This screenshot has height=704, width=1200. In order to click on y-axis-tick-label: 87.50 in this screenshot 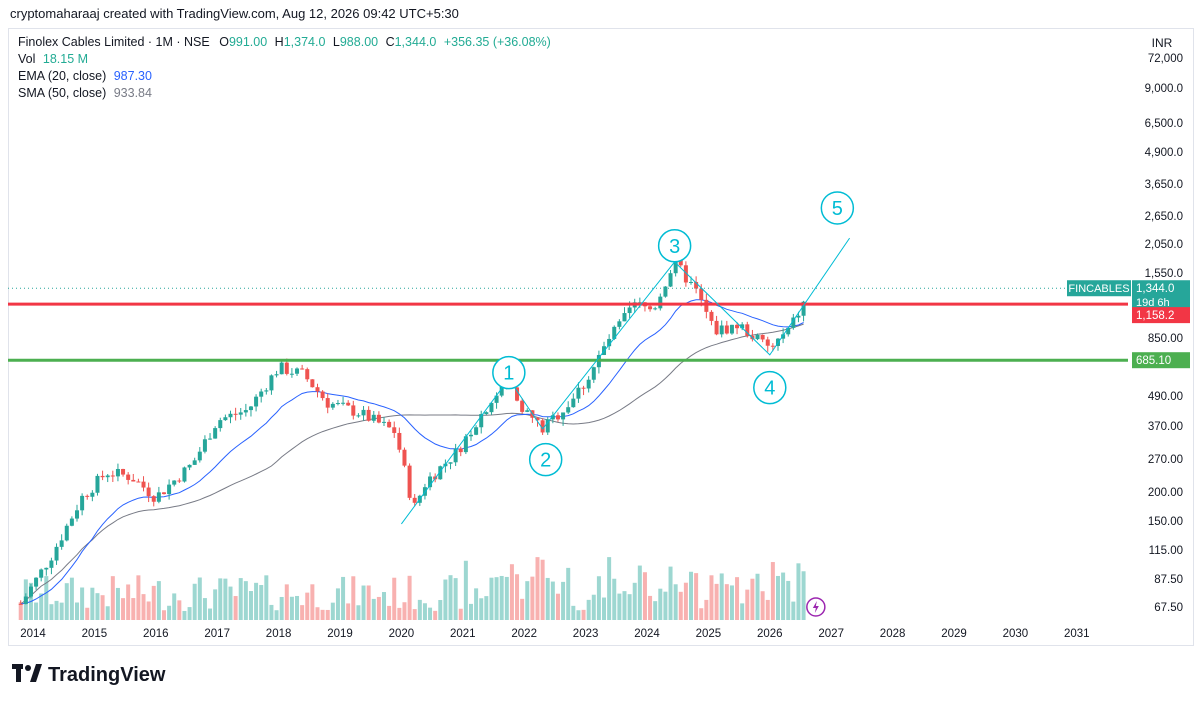, I will do `click(1168, 580)`.